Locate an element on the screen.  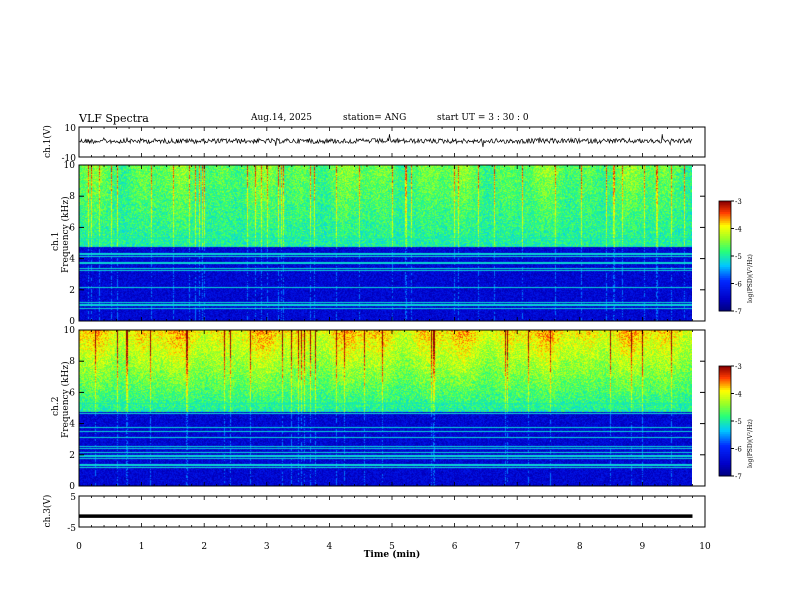
ch2-spec-ytick-label: 4 is located at coordinates (72, 425).